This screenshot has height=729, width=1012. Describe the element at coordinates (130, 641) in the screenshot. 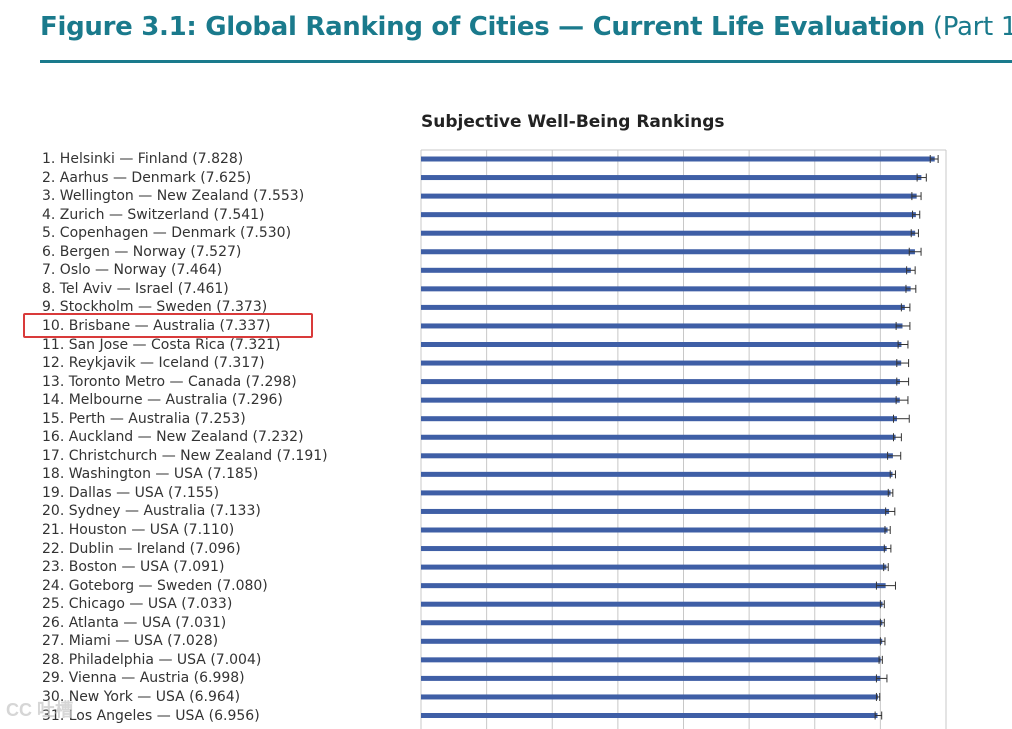

I see `city-label: 27. Miami — USA (7.028)` at that location.